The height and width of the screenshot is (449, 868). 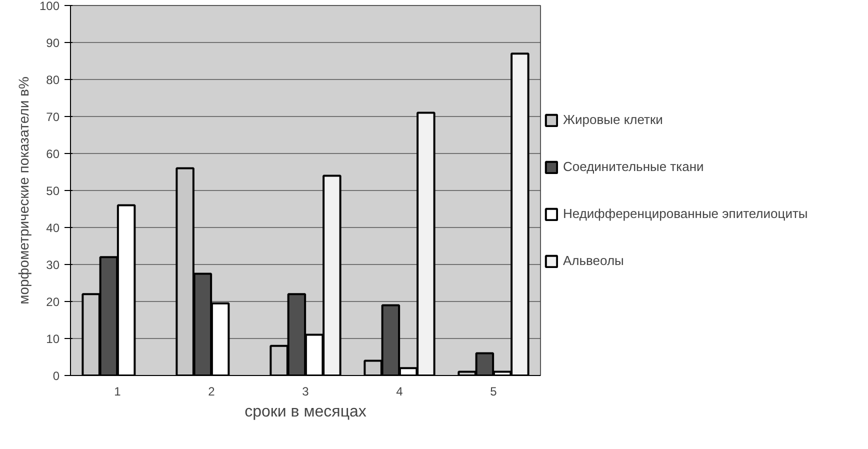 What do you see at coordinates (685, 213) in the screenshot?
I see `legend-label: Недифференцированные эпителиоциты` at bounding box center [685, 213].